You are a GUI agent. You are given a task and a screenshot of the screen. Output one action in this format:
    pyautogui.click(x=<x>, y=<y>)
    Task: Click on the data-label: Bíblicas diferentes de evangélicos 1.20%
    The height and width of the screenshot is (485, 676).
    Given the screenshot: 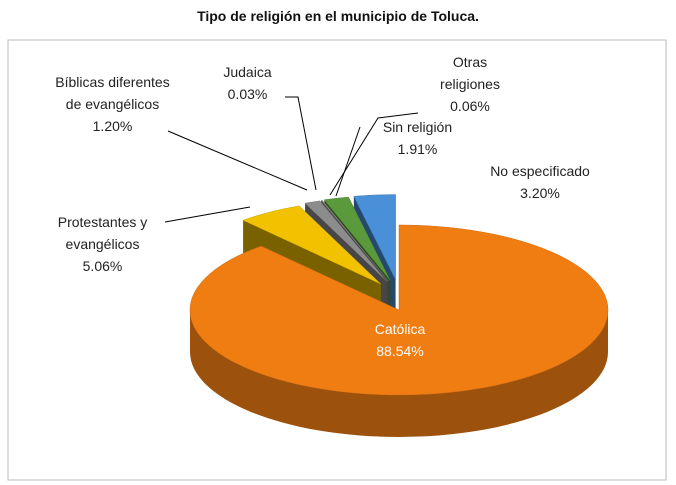 What is the action you would take?
    pyautogui.click(x=112, y=104)
    